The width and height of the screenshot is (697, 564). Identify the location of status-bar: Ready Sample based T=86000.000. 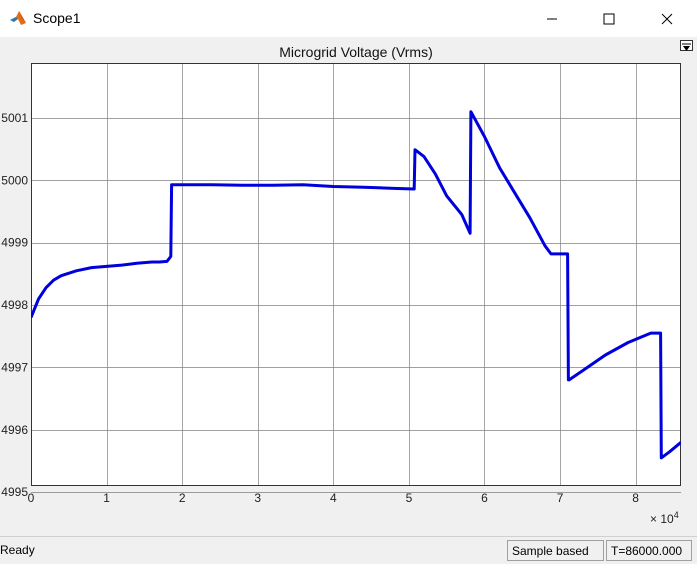
(348, 550).